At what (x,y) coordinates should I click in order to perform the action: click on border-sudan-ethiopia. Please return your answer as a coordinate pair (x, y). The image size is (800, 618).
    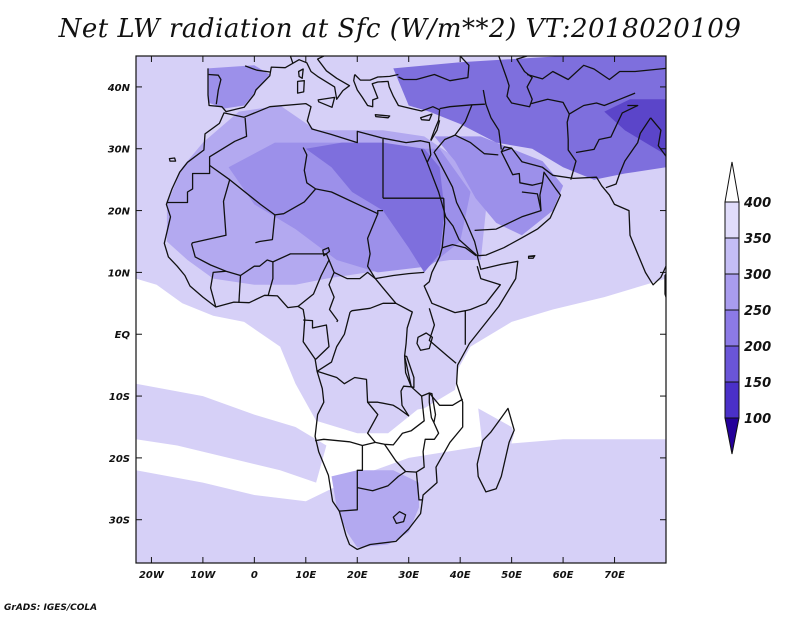
    Looking at the image, I should click on (434, 253).